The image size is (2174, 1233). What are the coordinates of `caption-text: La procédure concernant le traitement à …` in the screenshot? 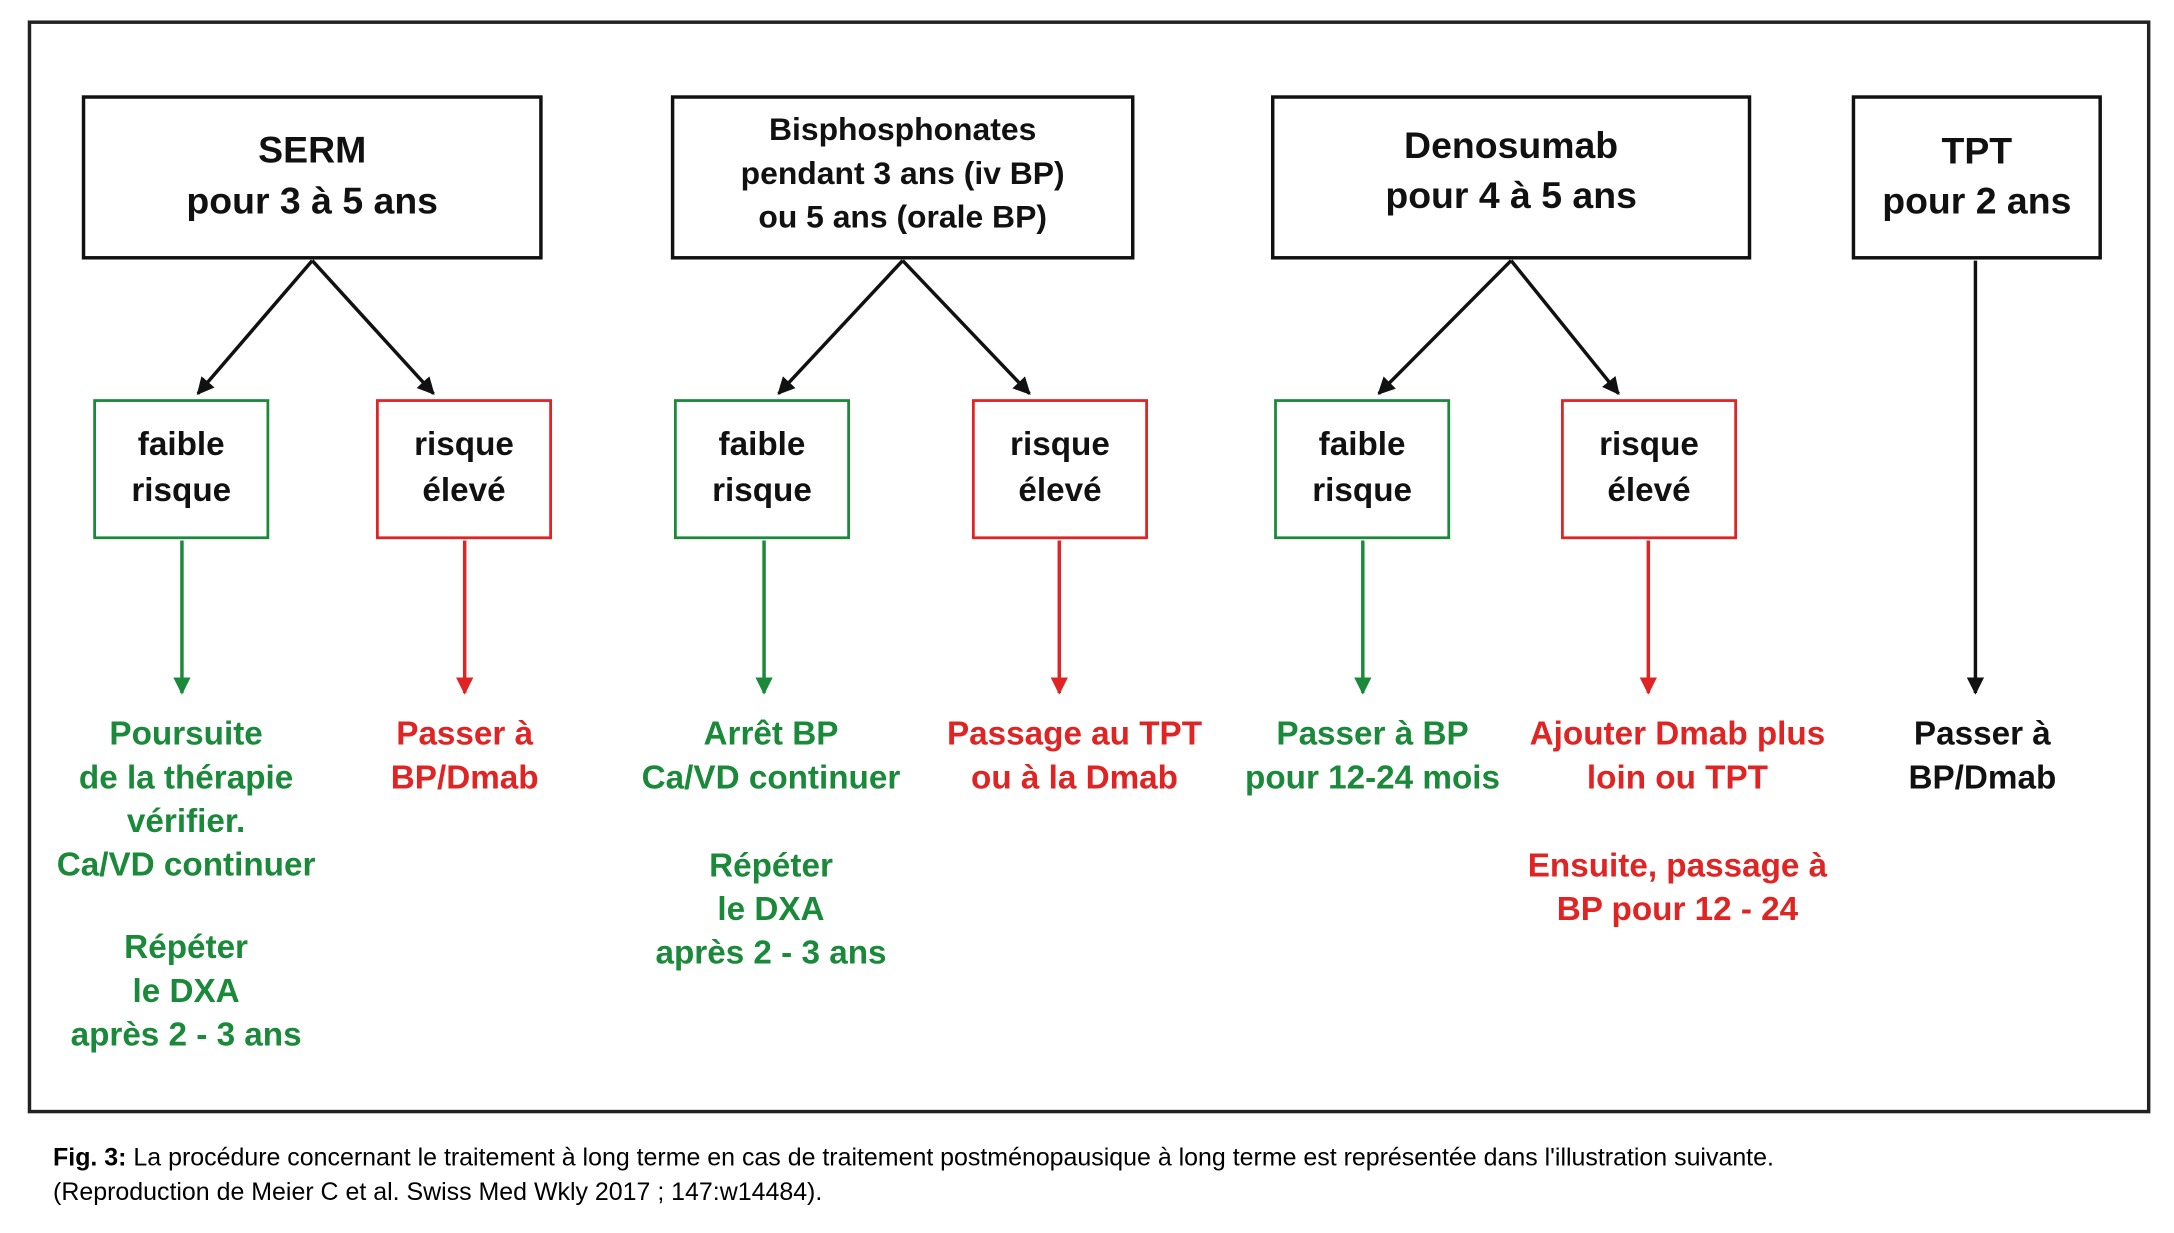 It's located at (953, 1157).